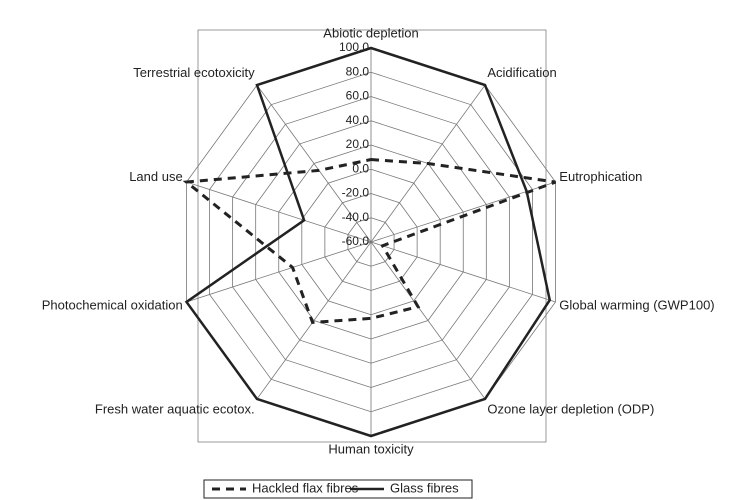  What do you see at coordinates (358, 120) in the screenshot?
I see `tick-label: 40.0` at bounding box center [358, 120].